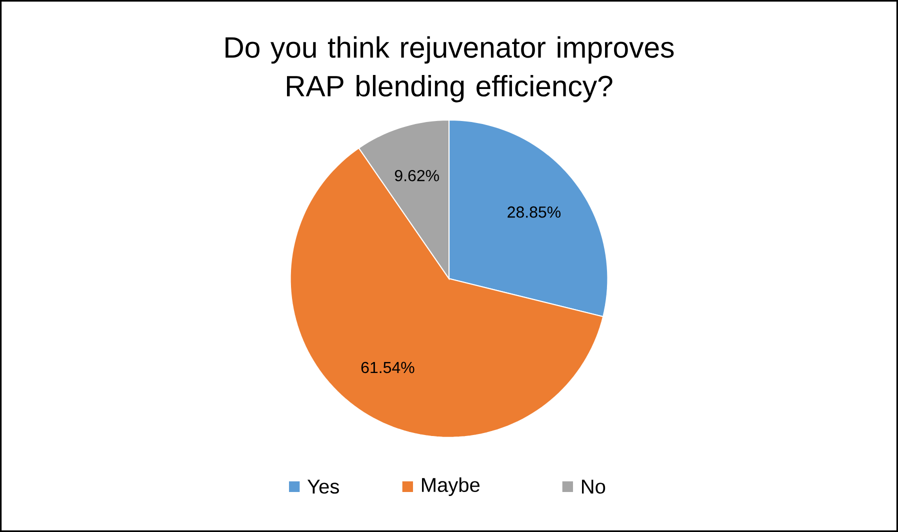 The image size is (898, 532). What do you see at coordinates (323, 487) in the screenshot?
I see `legend-label: Yes` at bounding box center [323, 487].